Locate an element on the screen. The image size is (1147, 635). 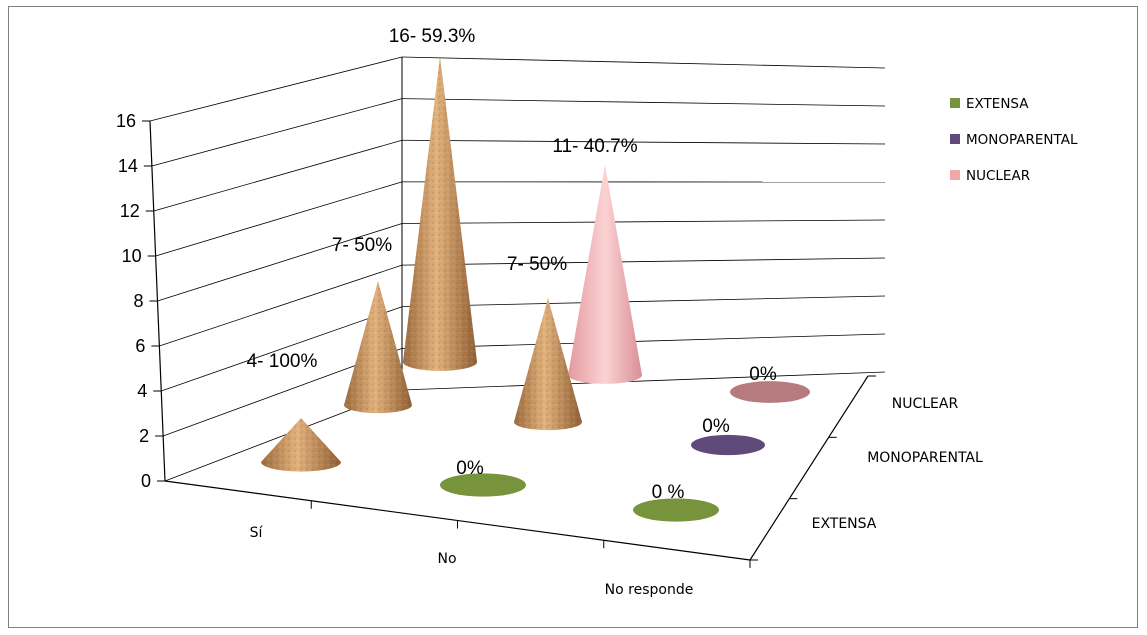
y-tick-label: 16 is located at coordinates (126, 121).